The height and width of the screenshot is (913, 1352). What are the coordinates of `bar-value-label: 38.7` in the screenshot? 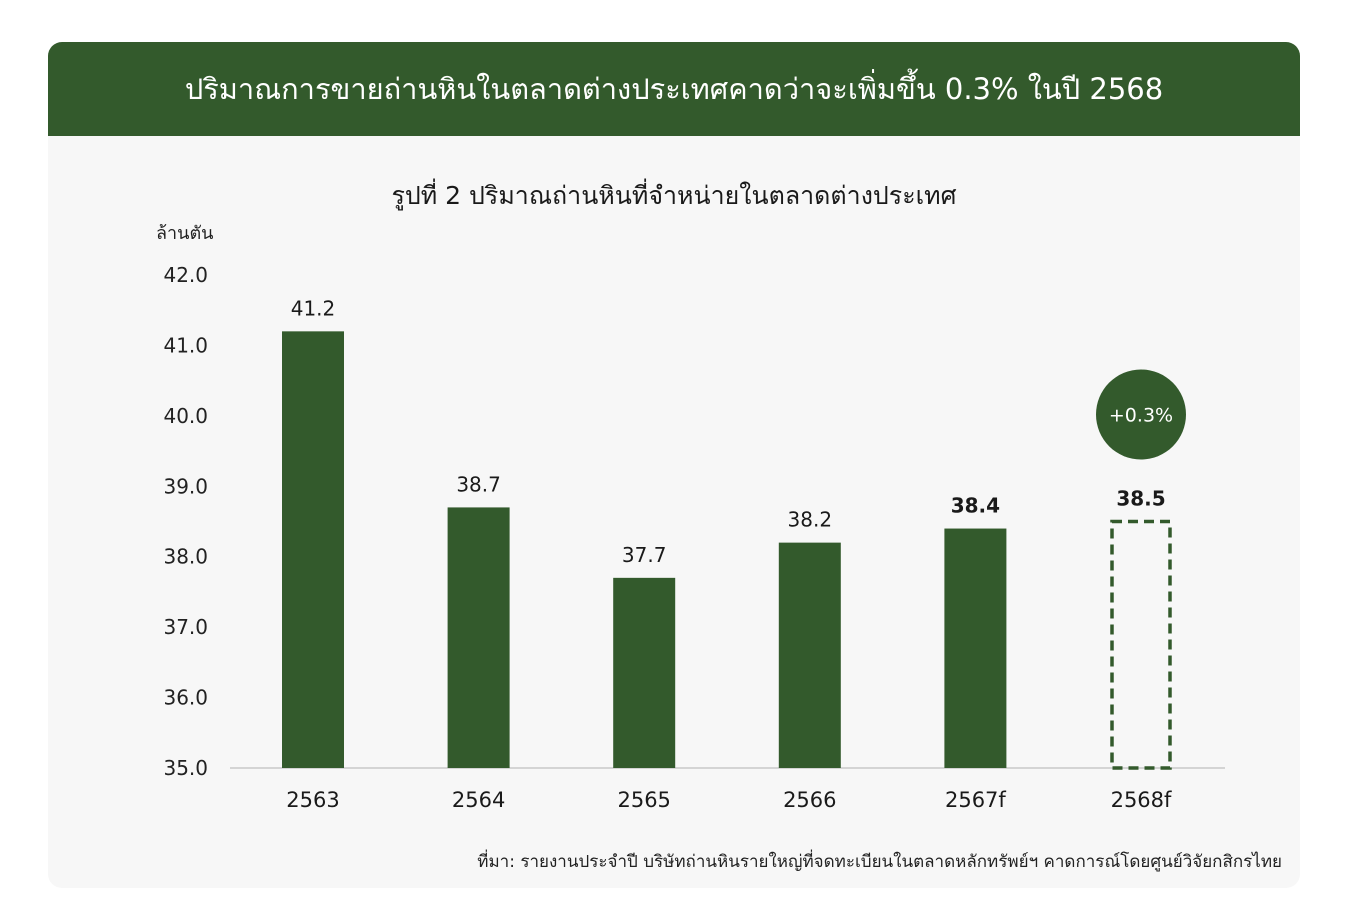 It's located at (478, 484).